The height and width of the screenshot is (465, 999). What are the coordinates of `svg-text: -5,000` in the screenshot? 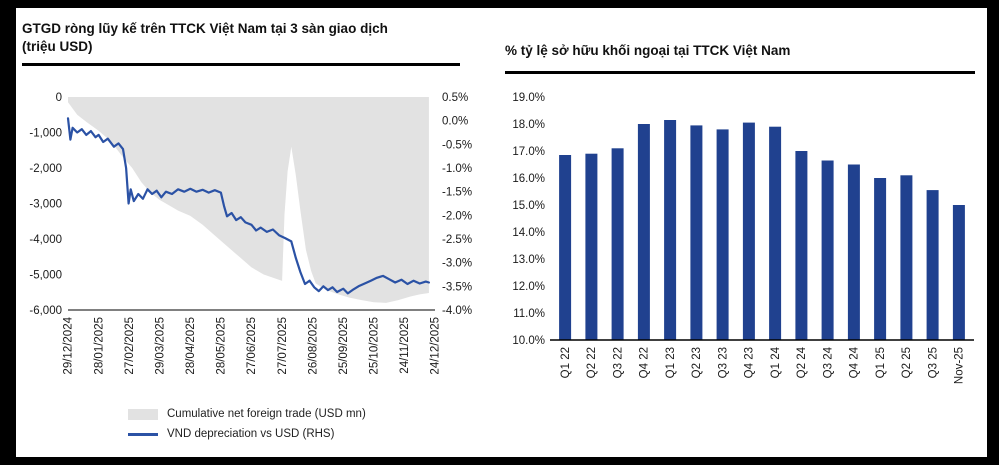 It's located at (45, 276).